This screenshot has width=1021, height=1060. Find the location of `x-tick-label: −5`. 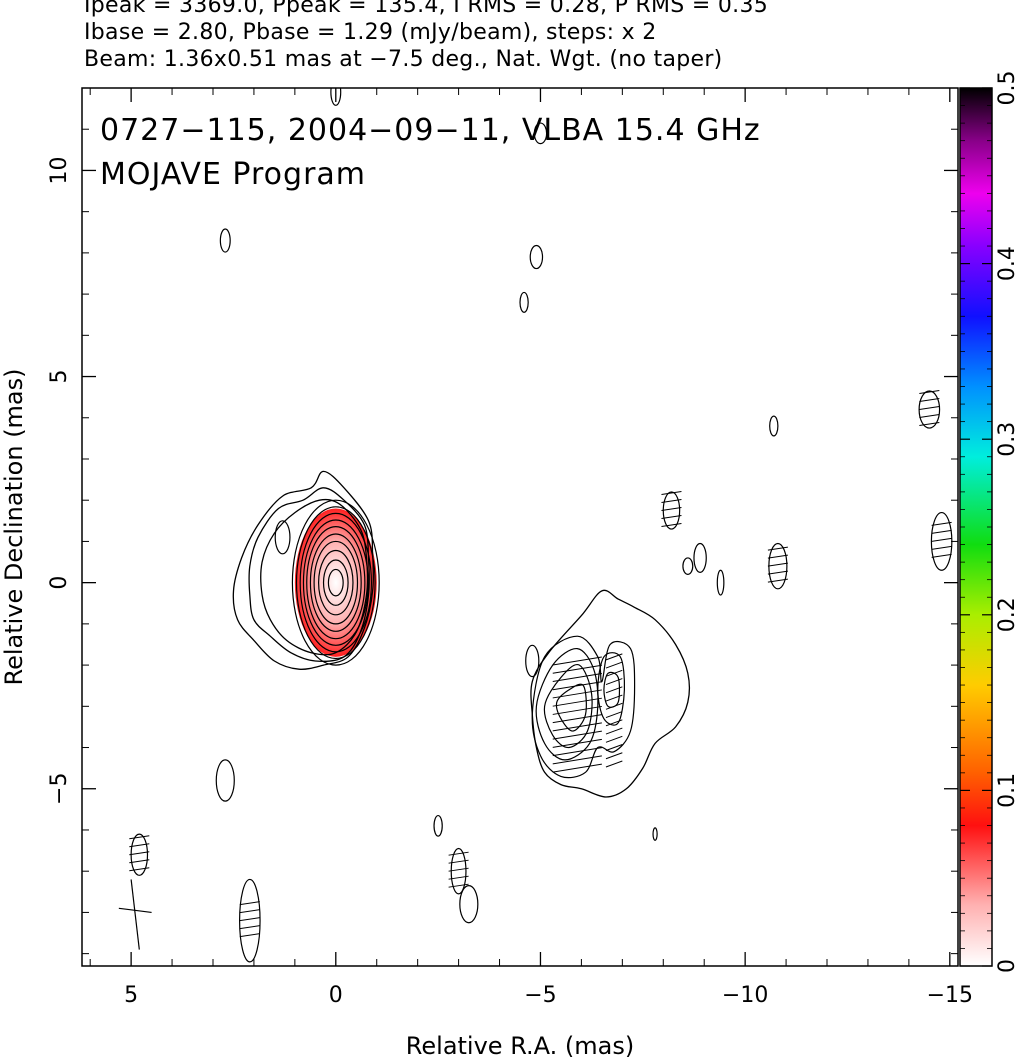

x-tick-label: −5 is located at coordinates (540, 995).